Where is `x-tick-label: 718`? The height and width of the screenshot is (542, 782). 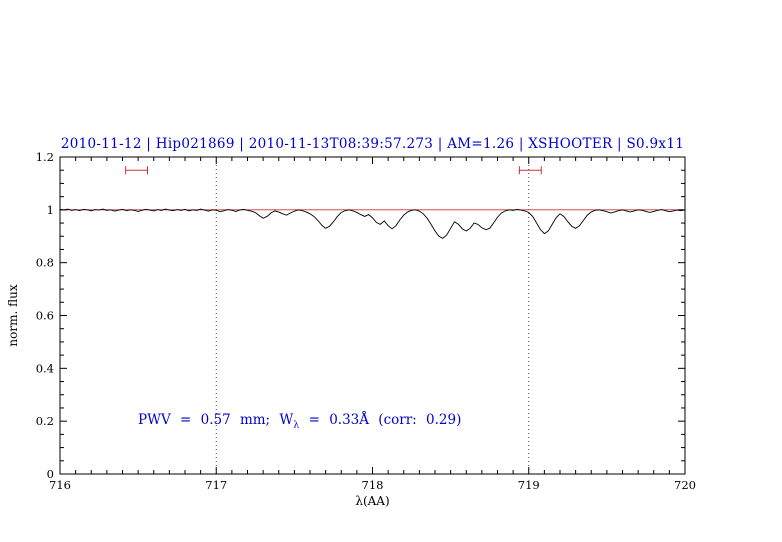 x-tick-label: 718 is located at coordinates (373, 485).